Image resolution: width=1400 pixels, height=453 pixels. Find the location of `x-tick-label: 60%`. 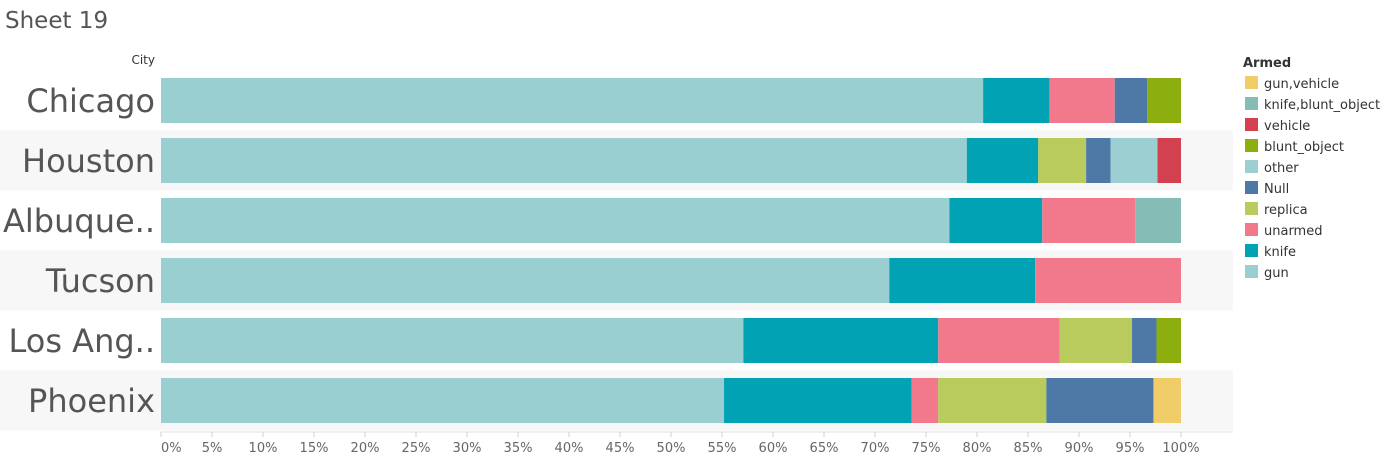

x-tick-label: 60% is located at coordinates (773, 447).